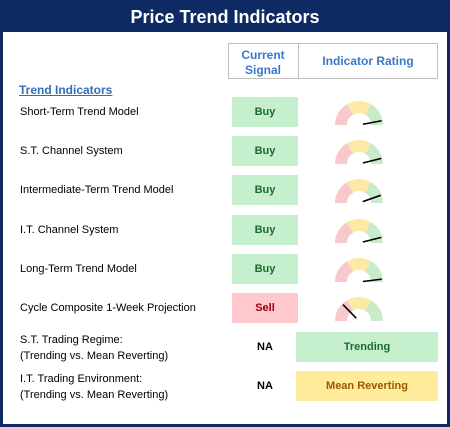 This screenshot has width=450, height=427. I want to click on regime-rating-st: Trending, so click(367, 347).